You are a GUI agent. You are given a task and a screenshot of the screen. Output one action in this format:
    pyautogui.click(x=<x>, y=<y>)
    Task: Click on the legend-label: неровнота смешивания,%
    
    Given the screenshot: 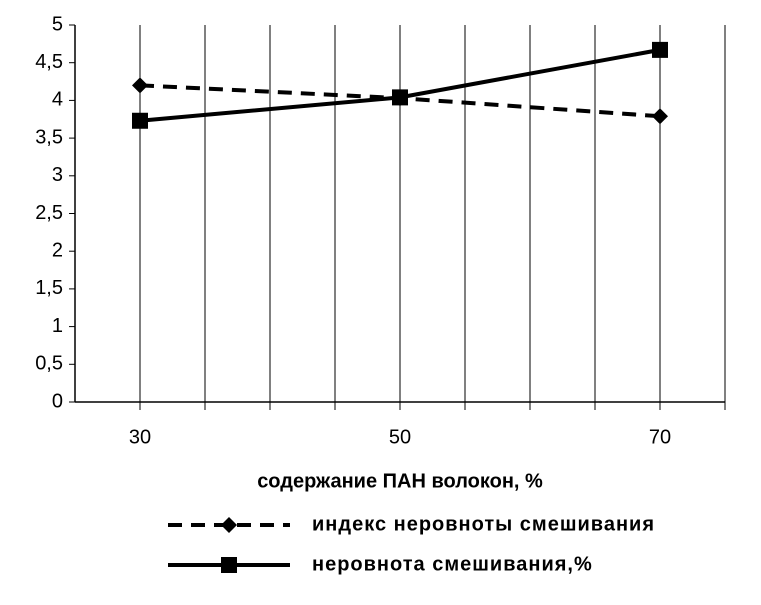 What is the action you would take?
    pyautogui.click(x=452, y=564)
    